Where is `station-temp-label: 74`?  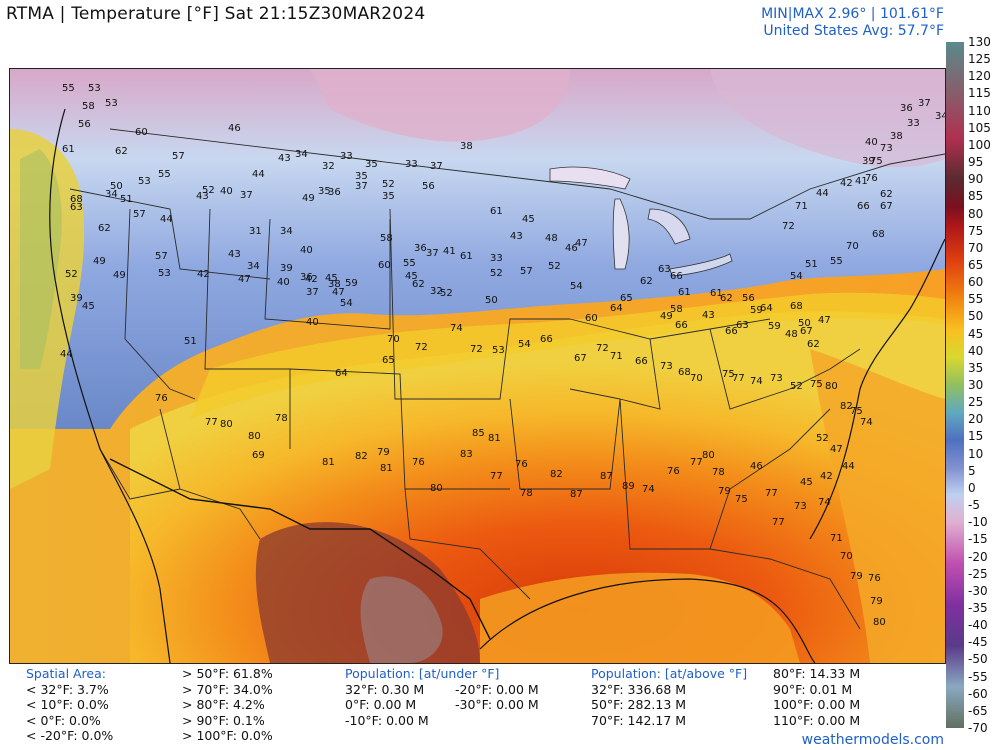
station-temp-label: 74 is located at coordinates (648, 489).